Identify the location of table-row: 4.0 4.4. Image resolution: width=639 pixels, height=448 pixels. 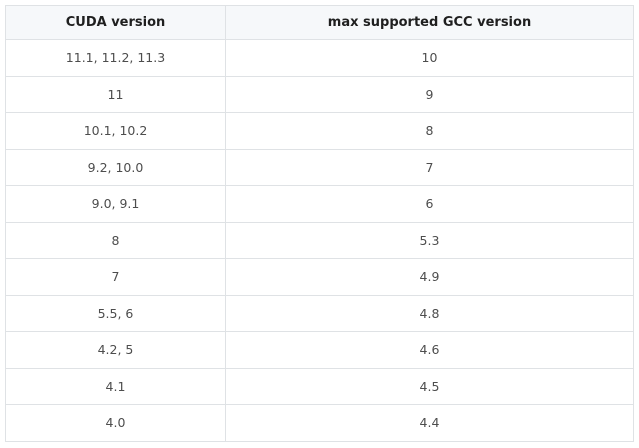
(319, 423).